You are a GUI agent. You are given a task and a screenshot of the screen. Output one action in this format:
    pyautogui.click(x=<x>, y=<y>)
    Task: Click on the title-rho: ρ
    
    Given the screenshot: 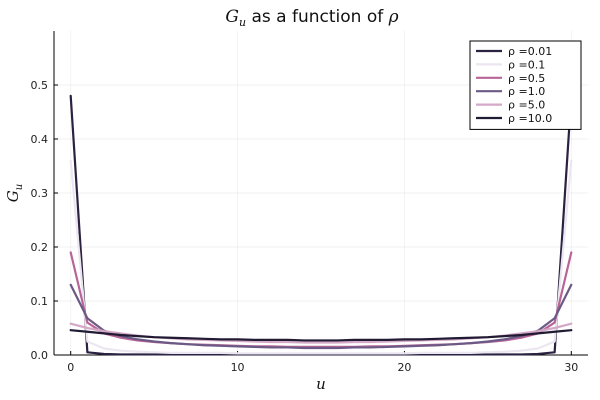 What is the action you would take?
    pyautogui.click(x=393, y=17)
    